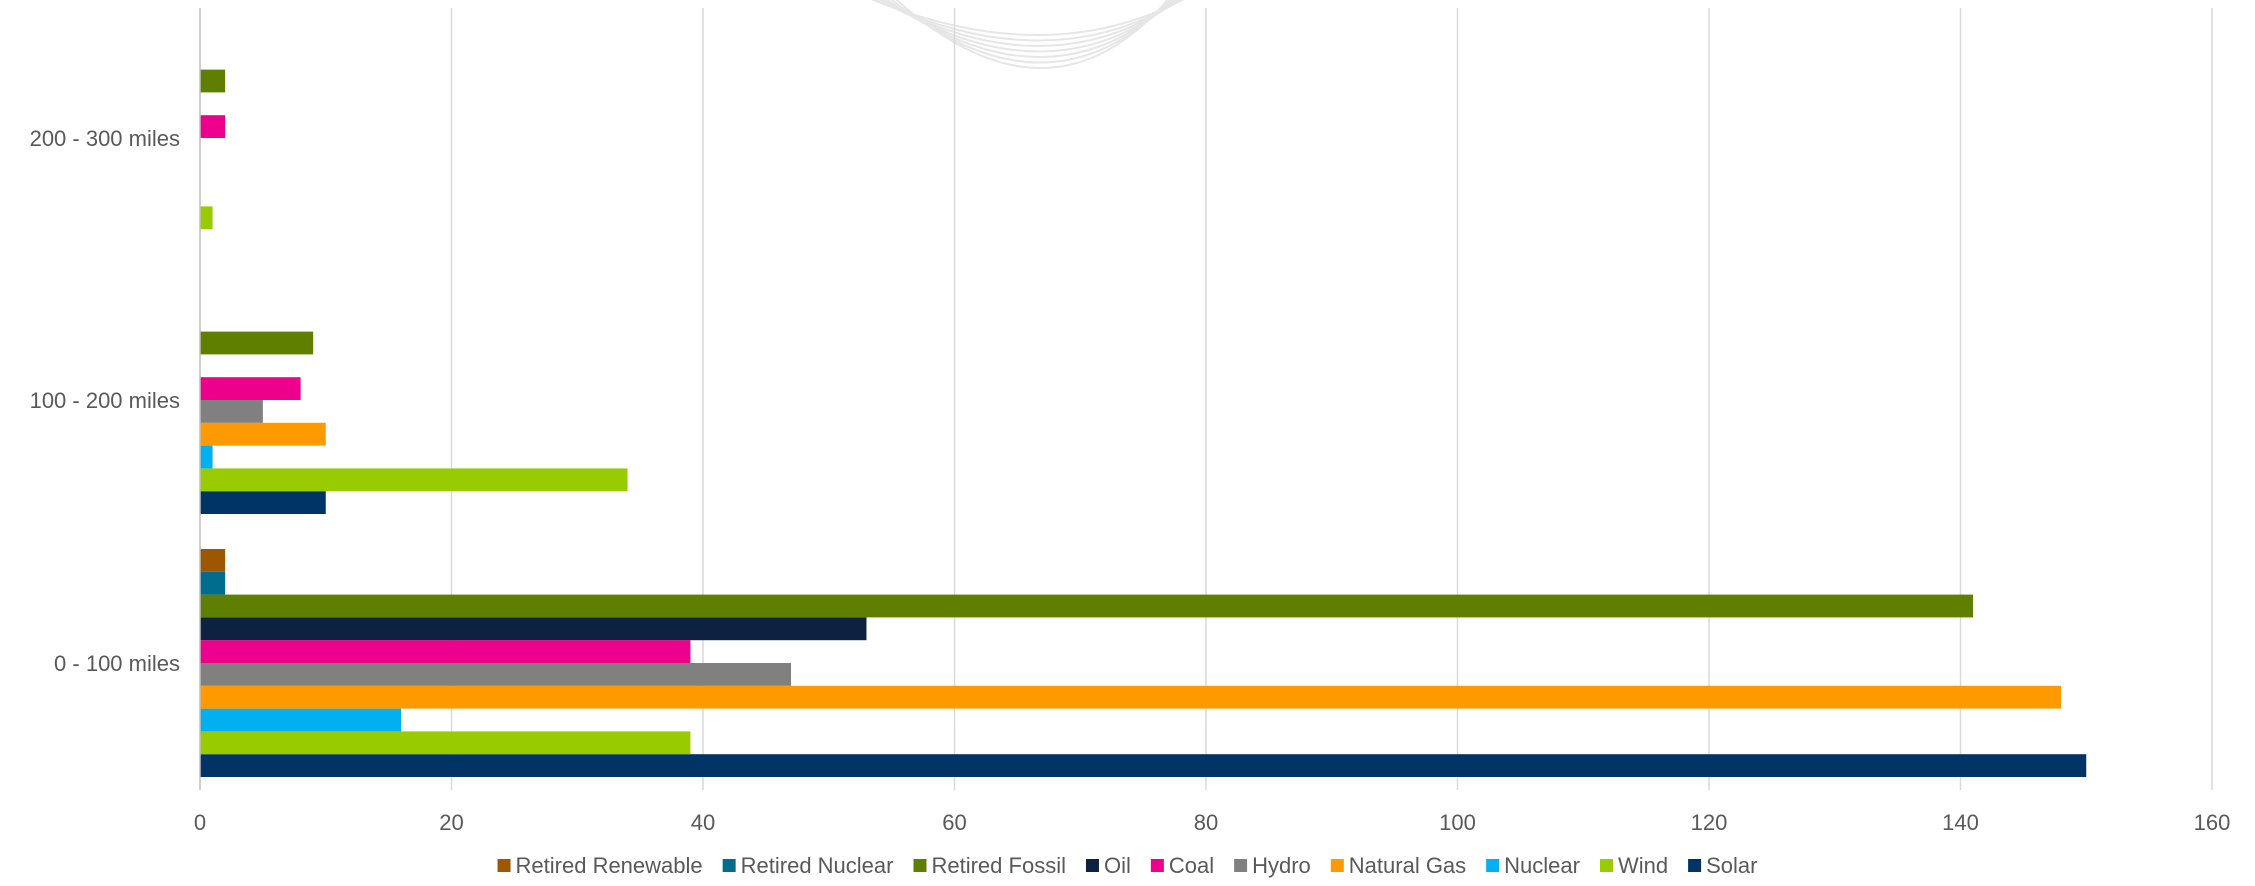 This screenshot has height=886, width=2255. I want to click on watermark-arcs, so click(1027, 34).